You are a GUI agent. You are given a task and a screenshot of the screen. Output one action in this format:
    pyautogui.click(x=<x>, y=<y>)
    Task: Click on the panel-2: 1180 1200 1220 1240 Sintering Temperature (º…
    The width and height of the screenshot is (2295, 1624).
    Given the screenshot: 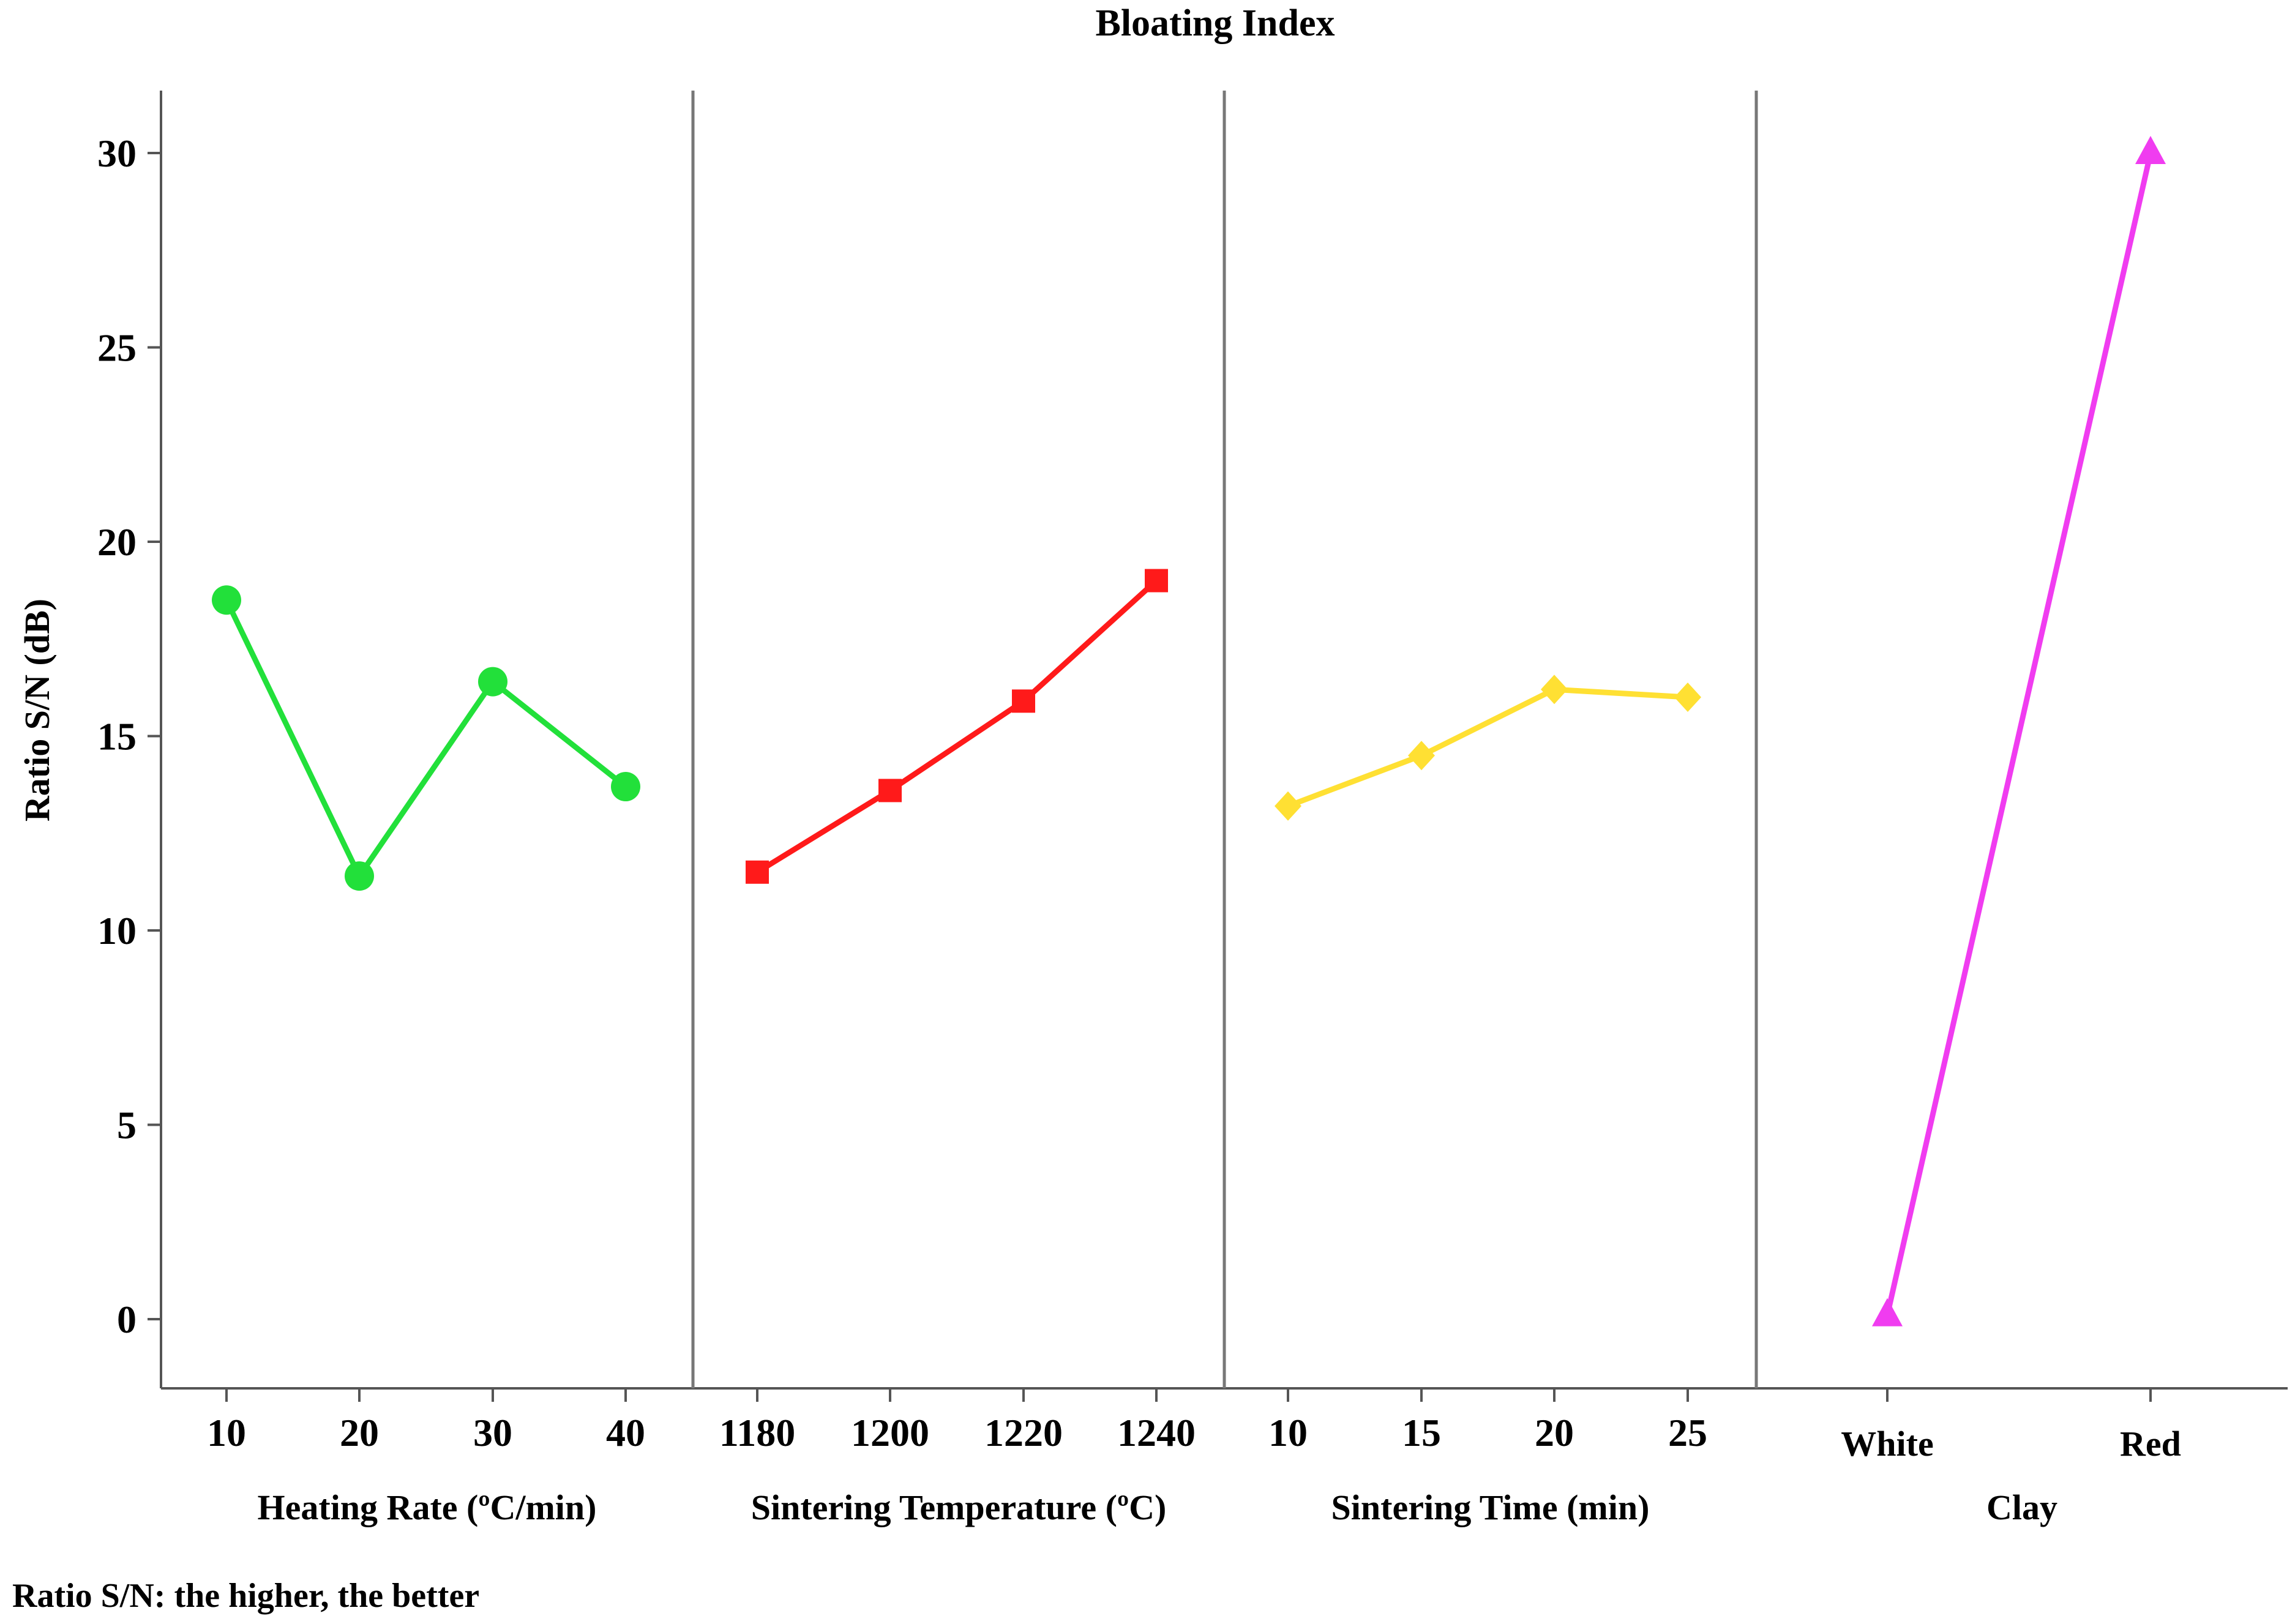 What is the action you would take?
    pyautogui.click(x=957, y=1048)
    